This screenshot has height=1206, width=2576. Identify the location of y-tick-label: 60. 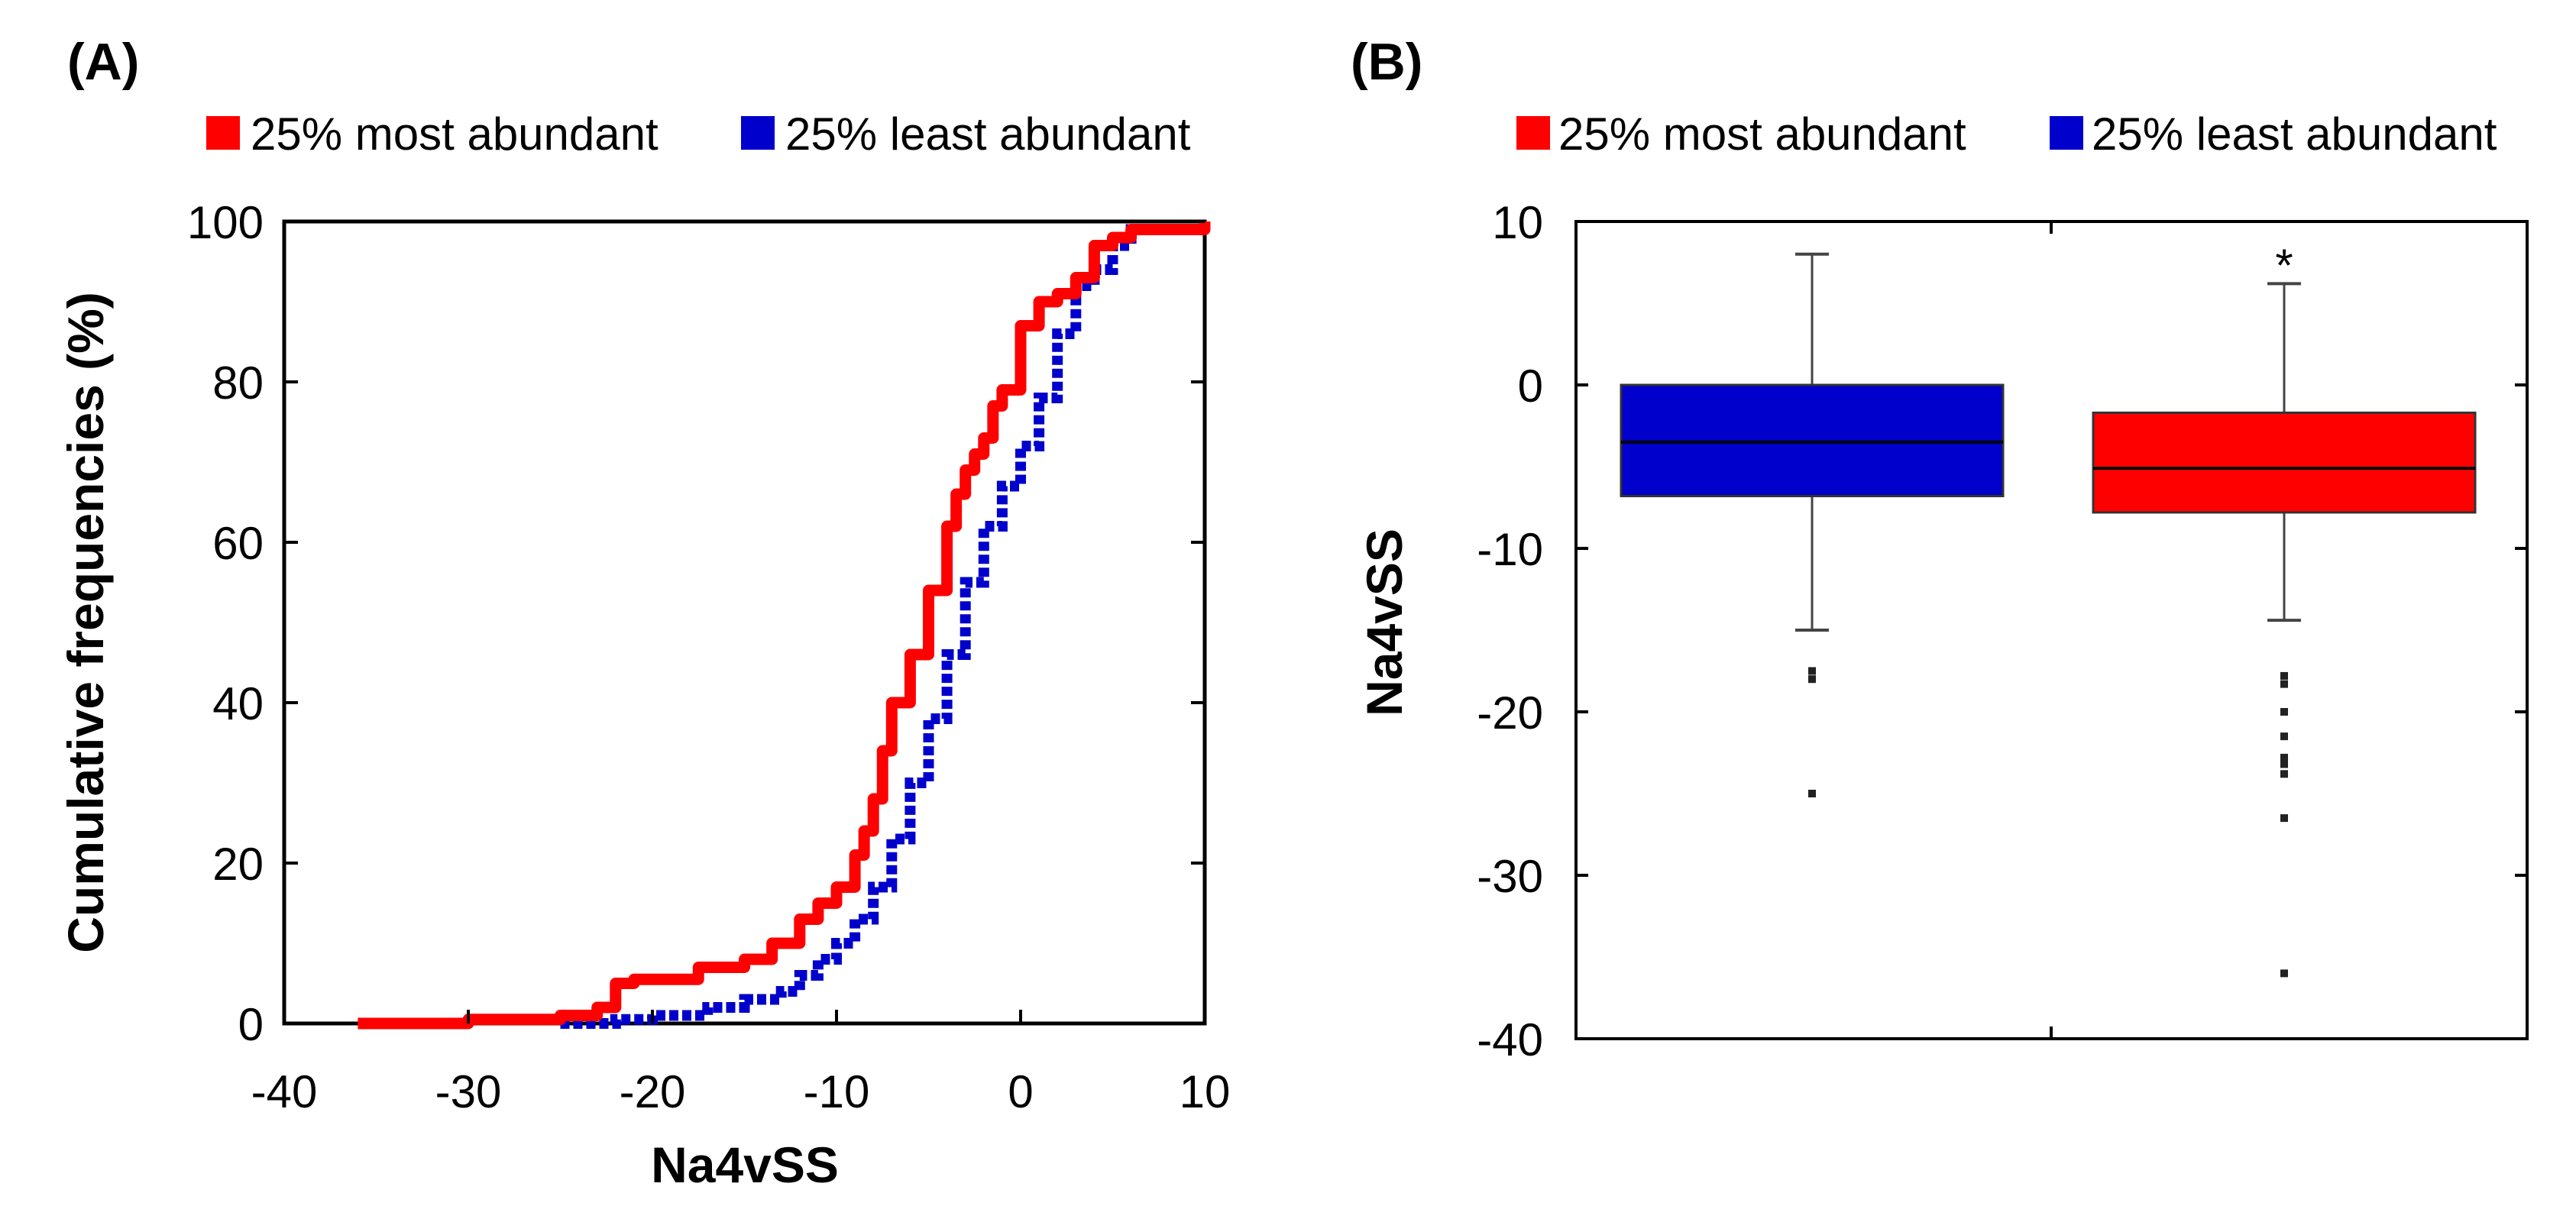
(238, 544).